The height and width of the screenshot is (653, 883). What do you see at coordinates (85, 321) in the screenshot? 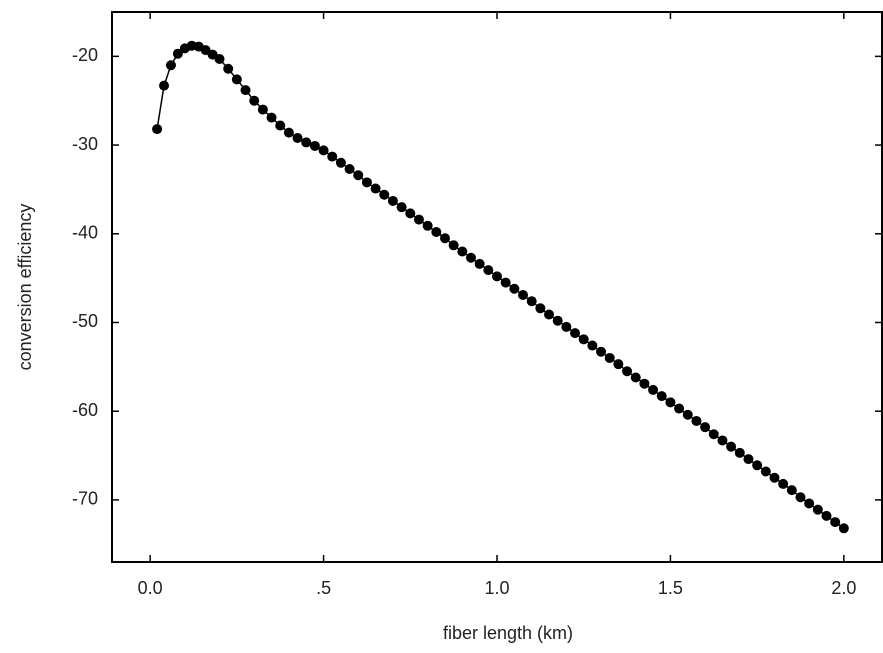
I see `y-tick-label: -50` at bounding box center [85, 321].